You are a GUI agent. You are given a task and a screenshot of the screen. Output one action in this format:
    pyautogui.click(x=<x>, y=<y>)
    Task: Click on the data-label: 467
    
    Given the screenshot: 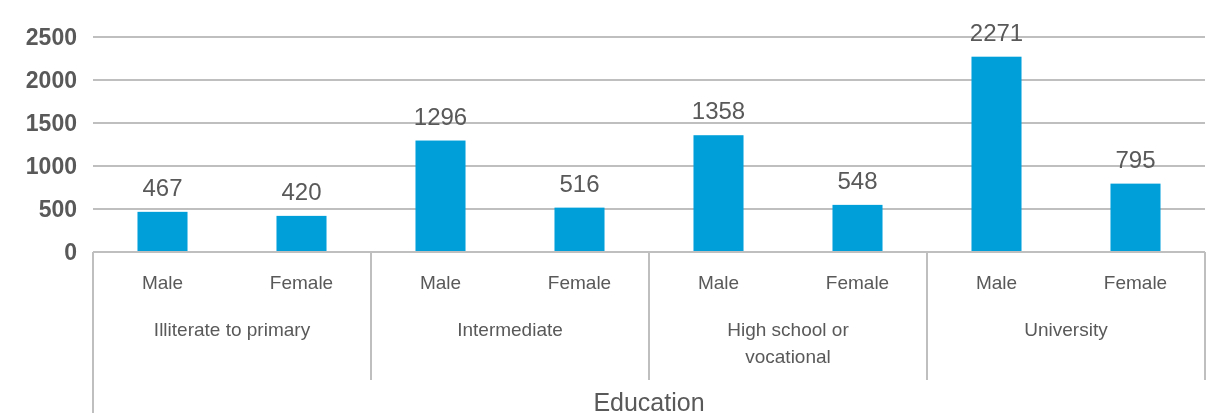 What is the action you would take?
    pyautogui.click(x=162, y=187)
    